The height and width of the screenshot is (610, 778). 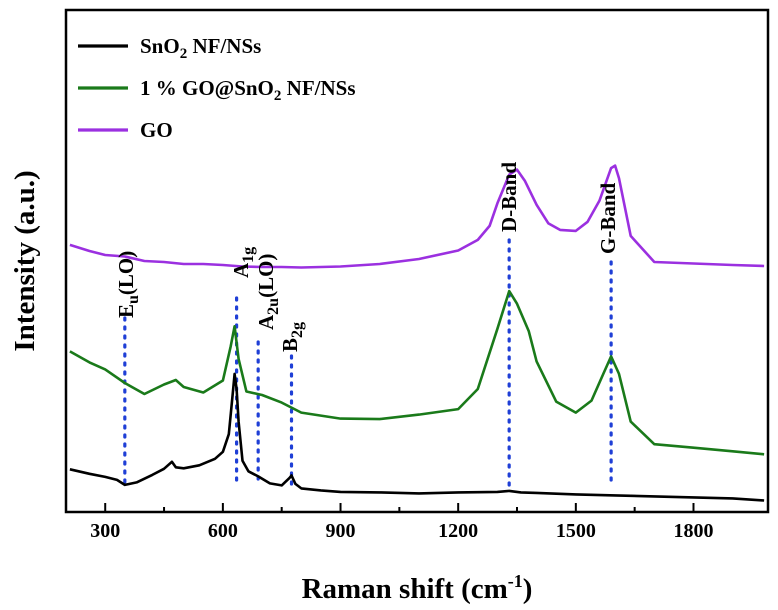 What do you see at coordinates (25, 260) in the screenshot?
I see `y-axis-title: Intensity (a.u.)` at bounding box center [25, 260].